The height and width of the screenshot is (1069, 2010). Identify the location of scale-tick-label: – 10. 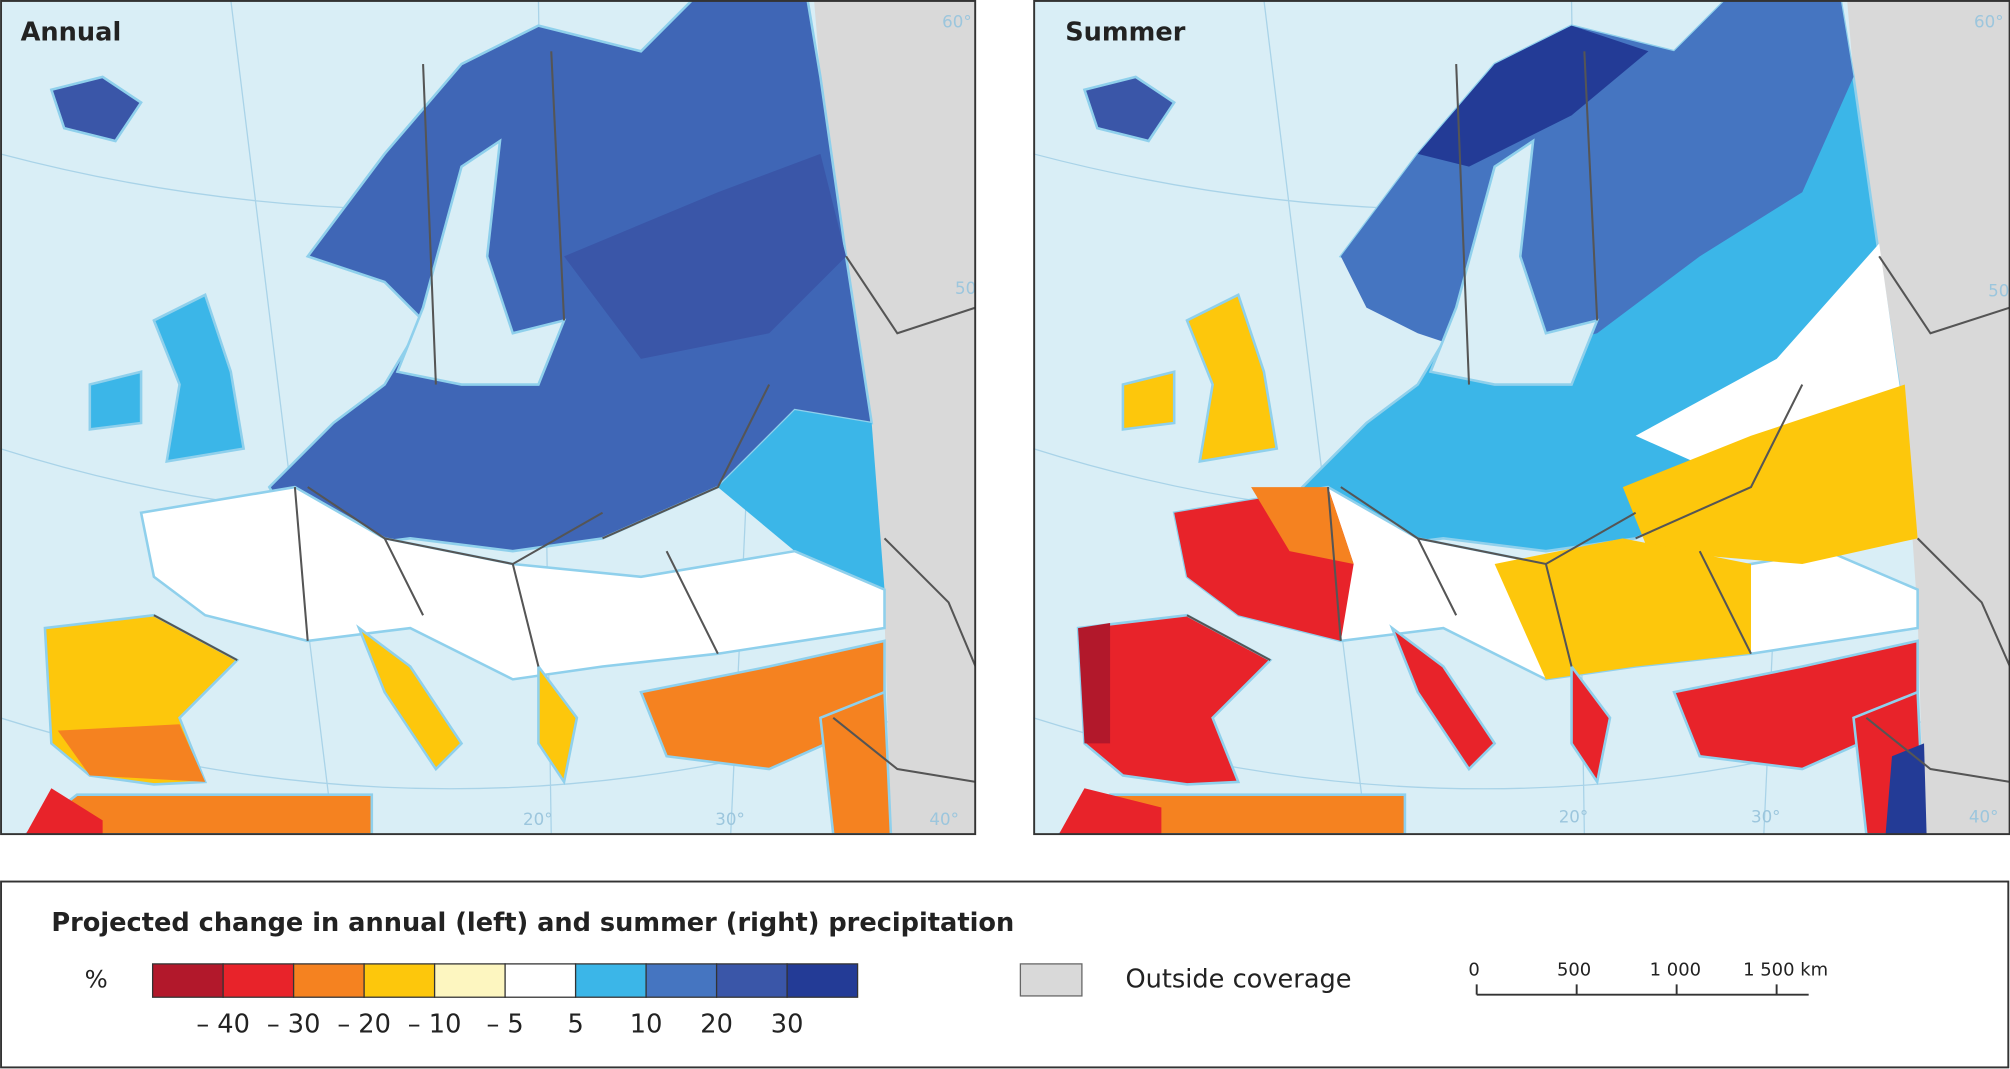
(435, 1024).